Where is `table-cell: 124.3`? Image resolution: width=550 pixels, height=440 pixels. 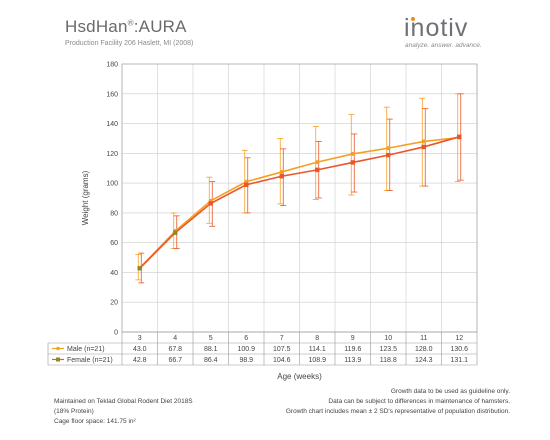 table-cell: 124.3 is located at coordinates (424, 360).